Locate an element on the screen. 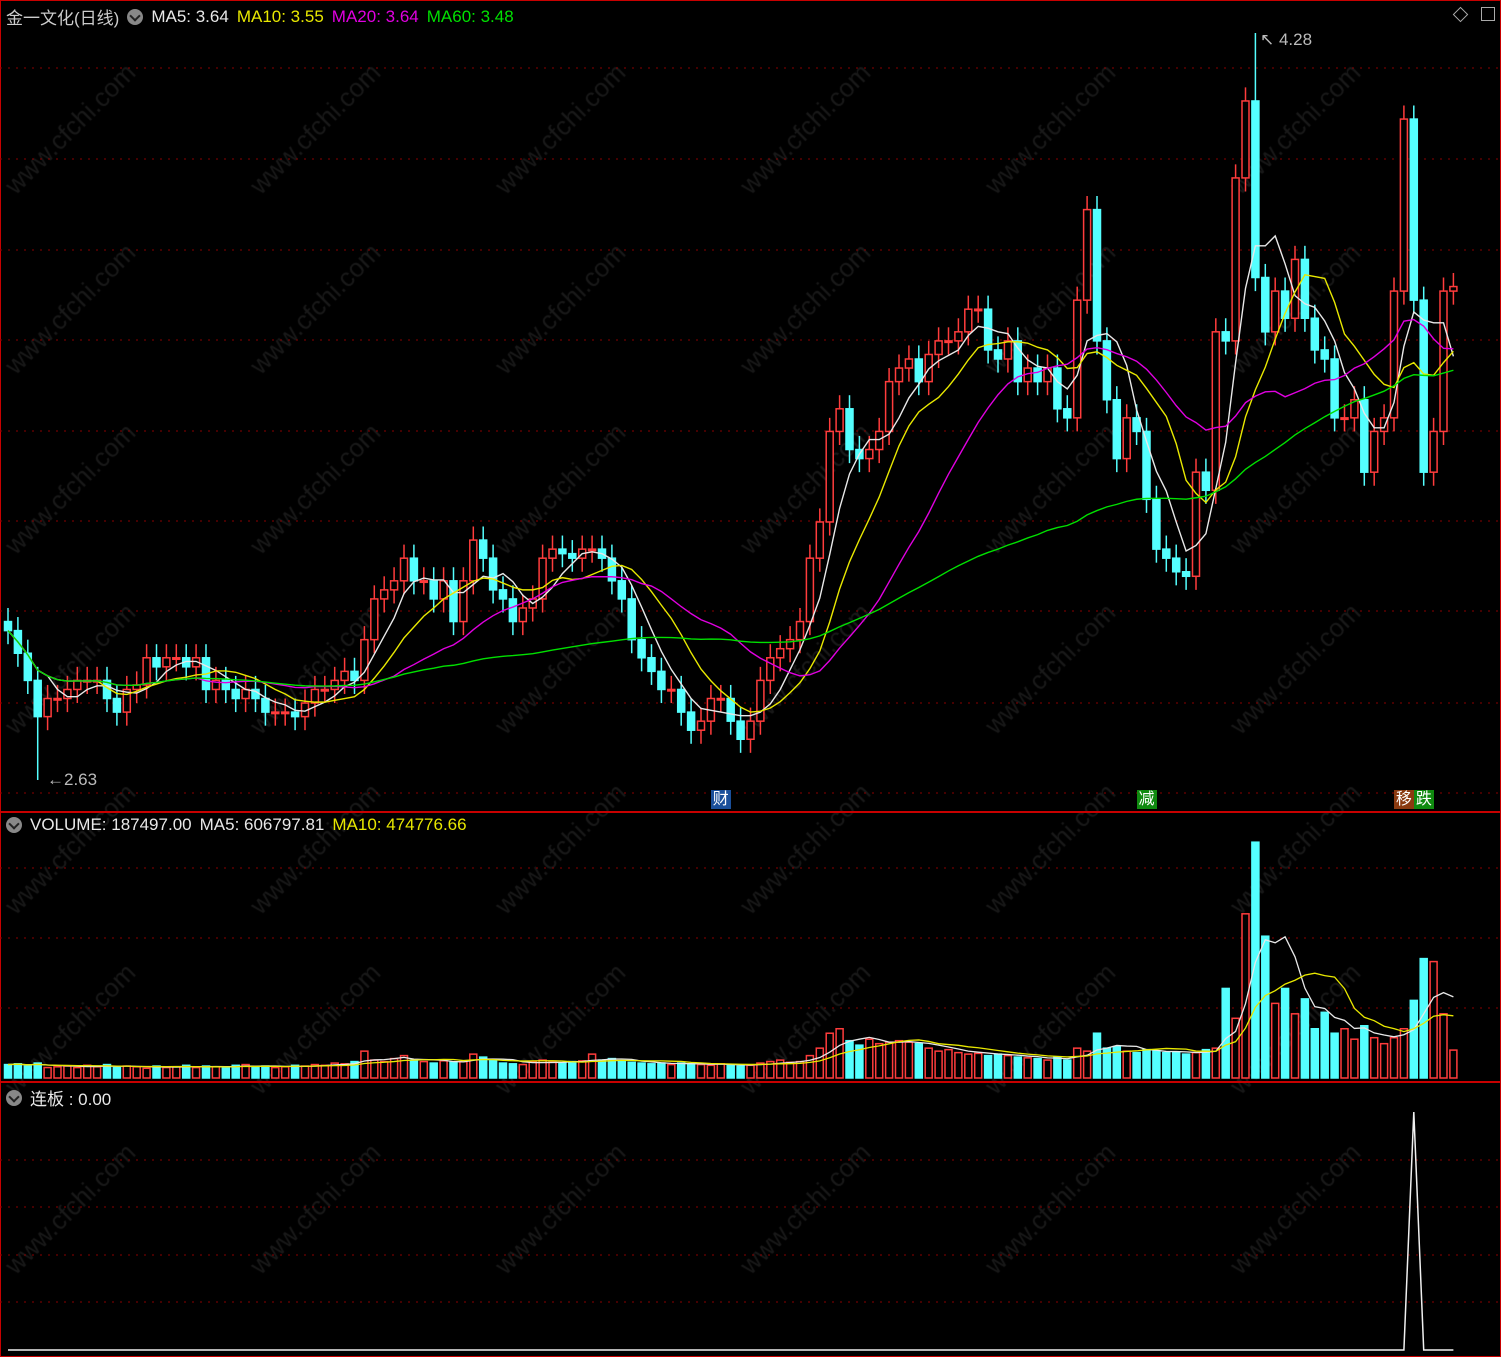  indicator-header: 连板 : 0.00 is located at coordinates (58, 1097).